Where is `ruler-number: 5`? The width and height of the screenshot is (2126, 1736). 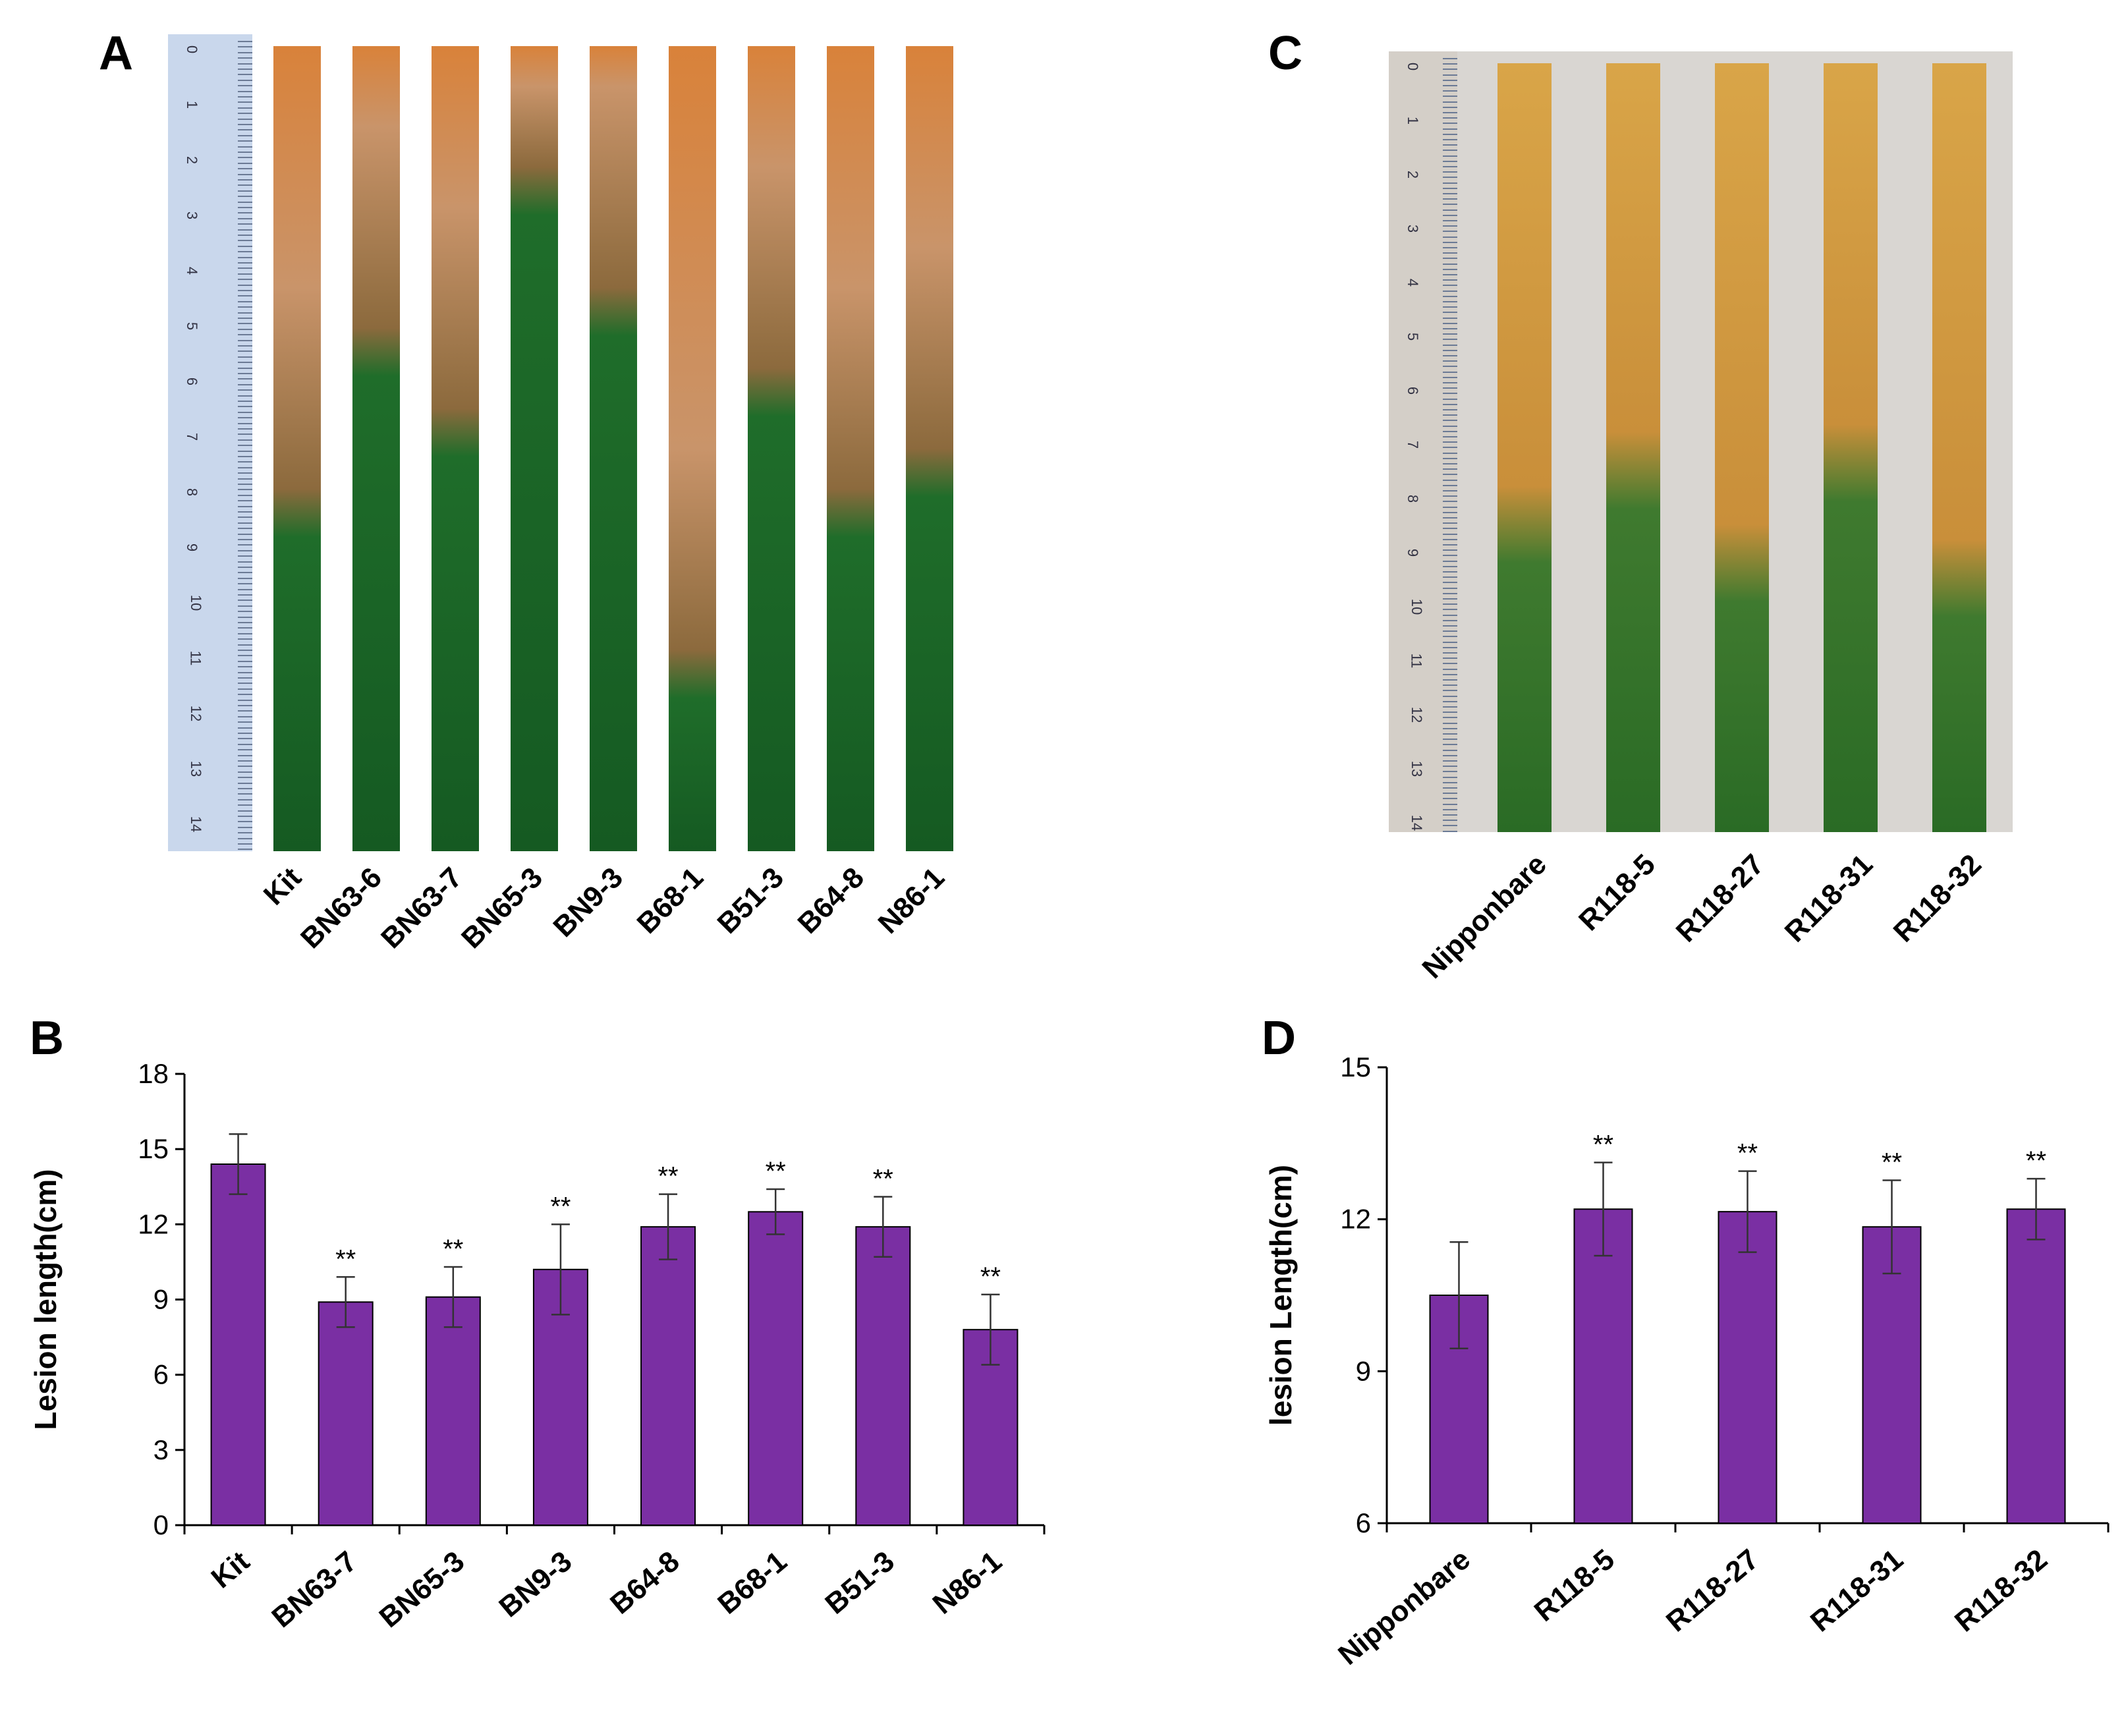
ruler-number: 5 is located at coordinates (192, 326).